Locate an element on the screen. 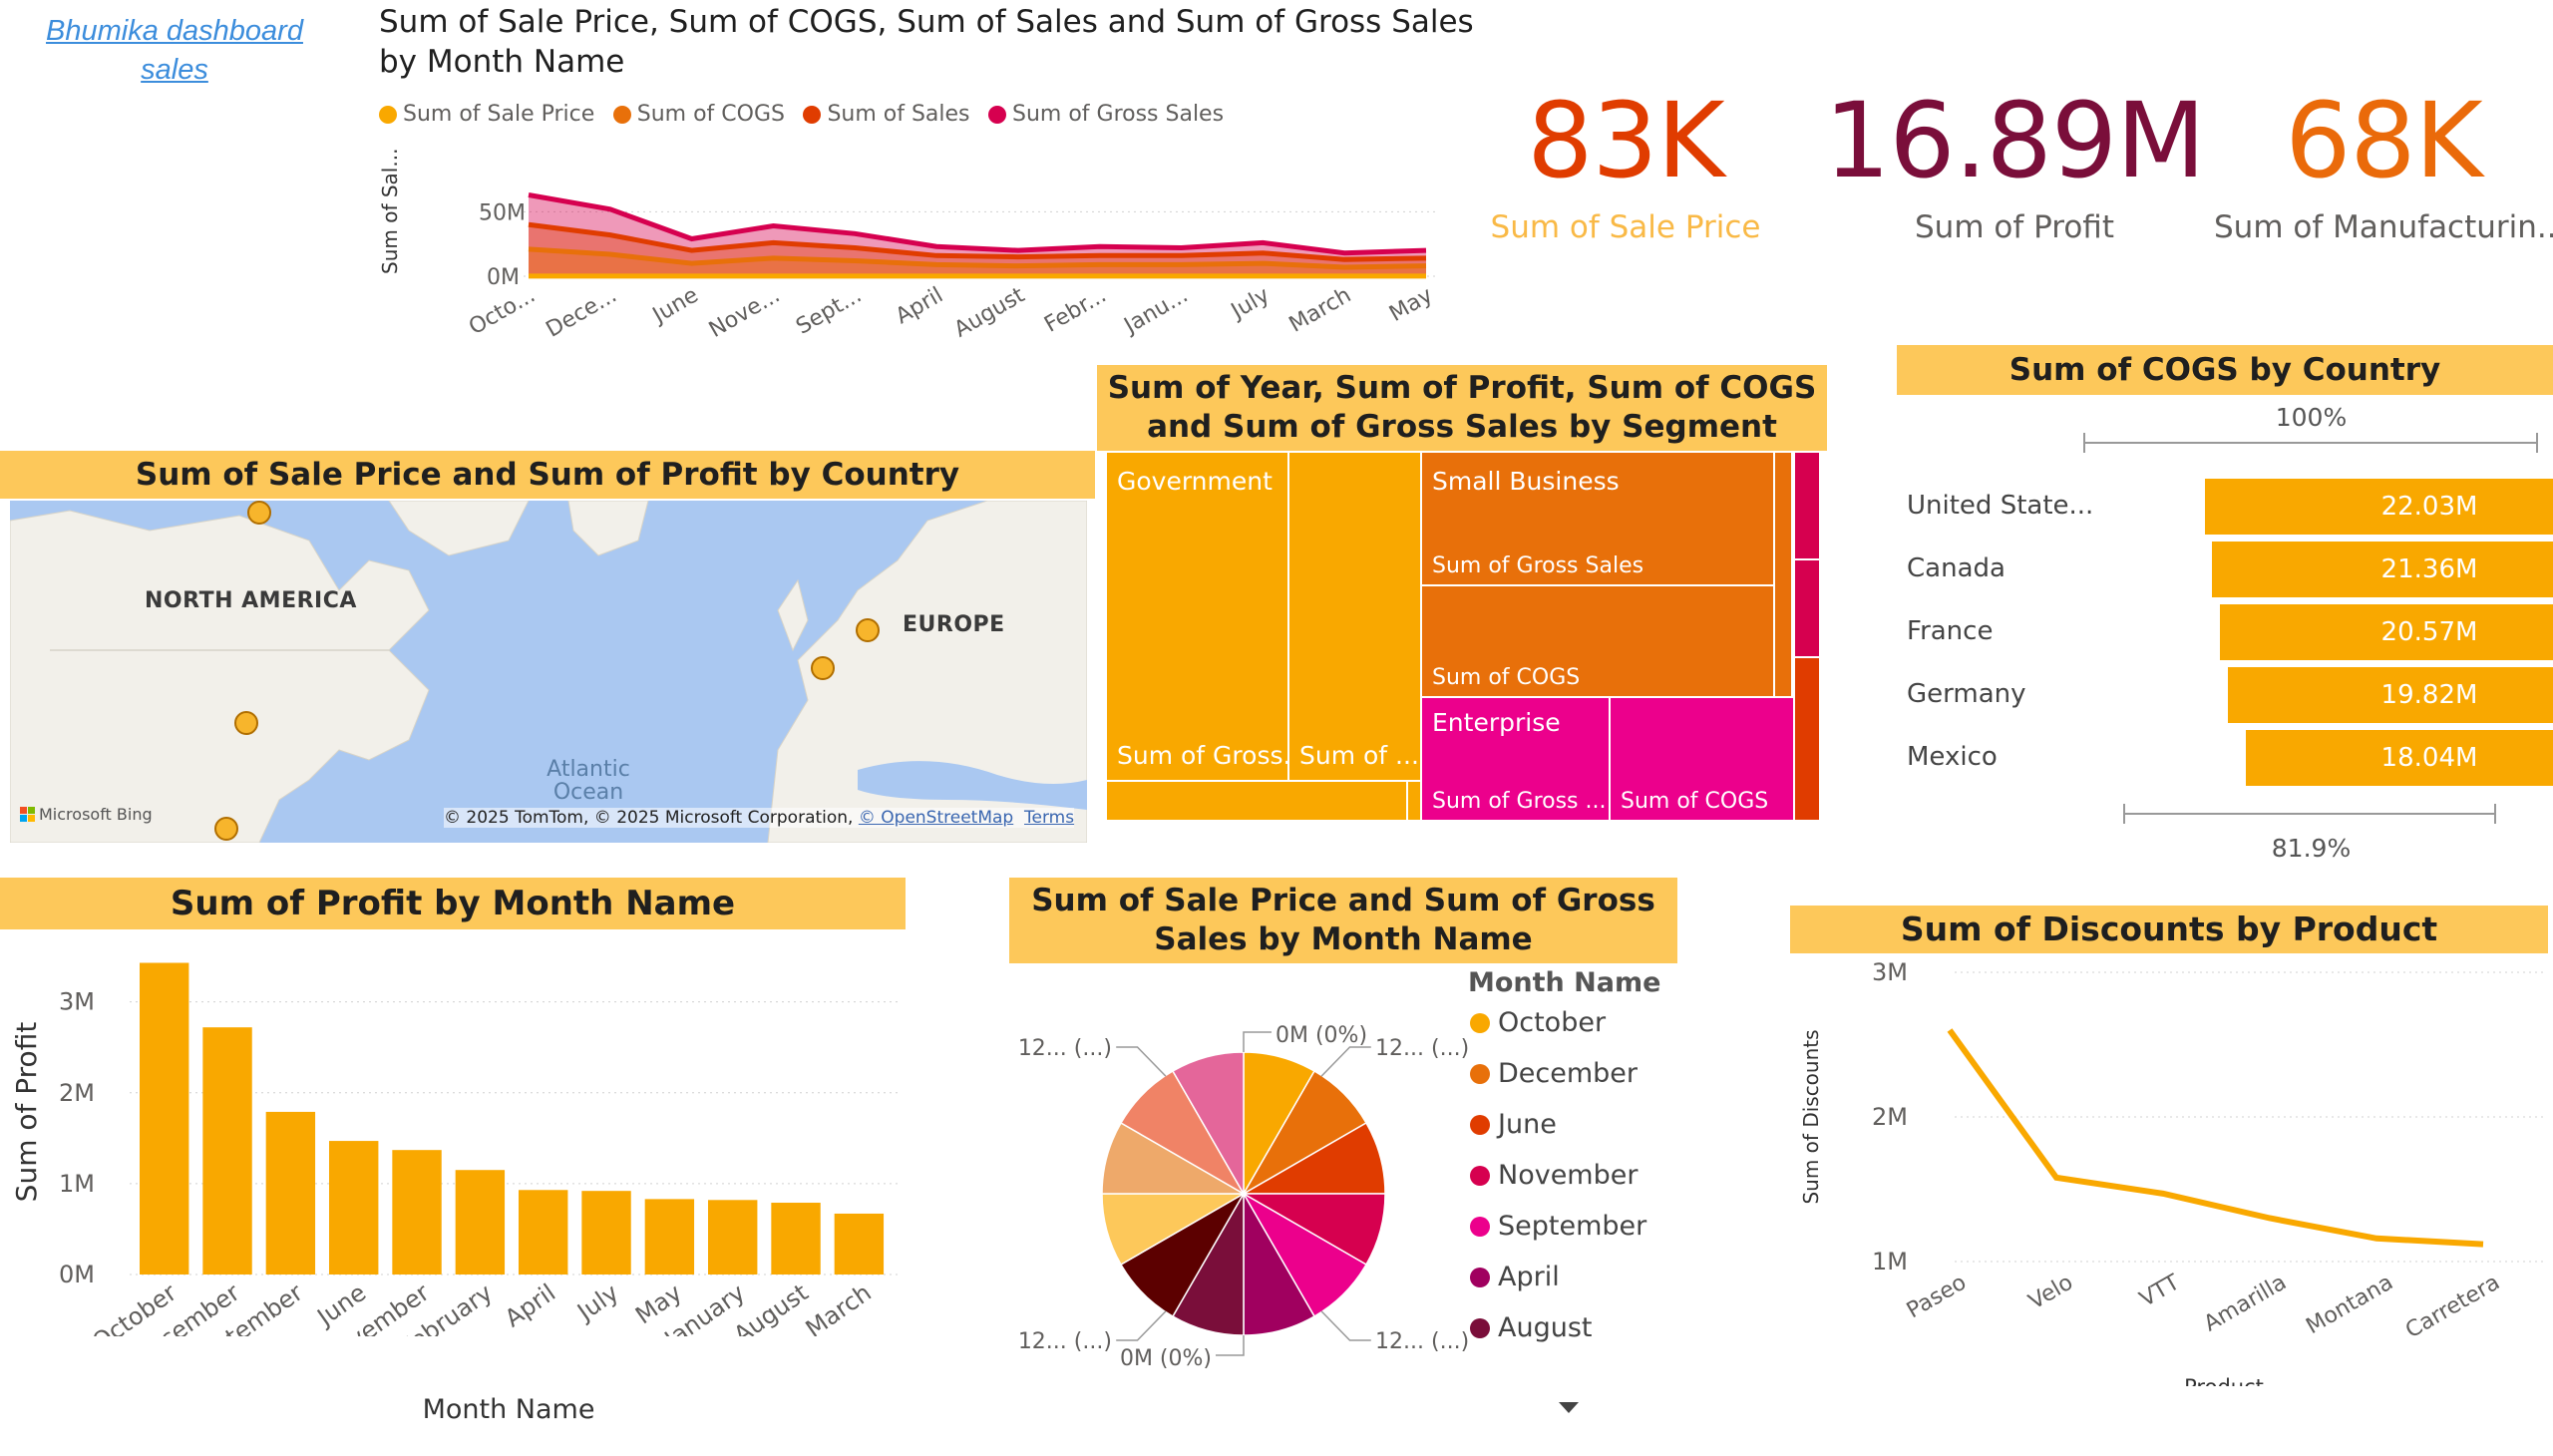  x-tick-label: Velo is located at coordinates (2051, 1293).